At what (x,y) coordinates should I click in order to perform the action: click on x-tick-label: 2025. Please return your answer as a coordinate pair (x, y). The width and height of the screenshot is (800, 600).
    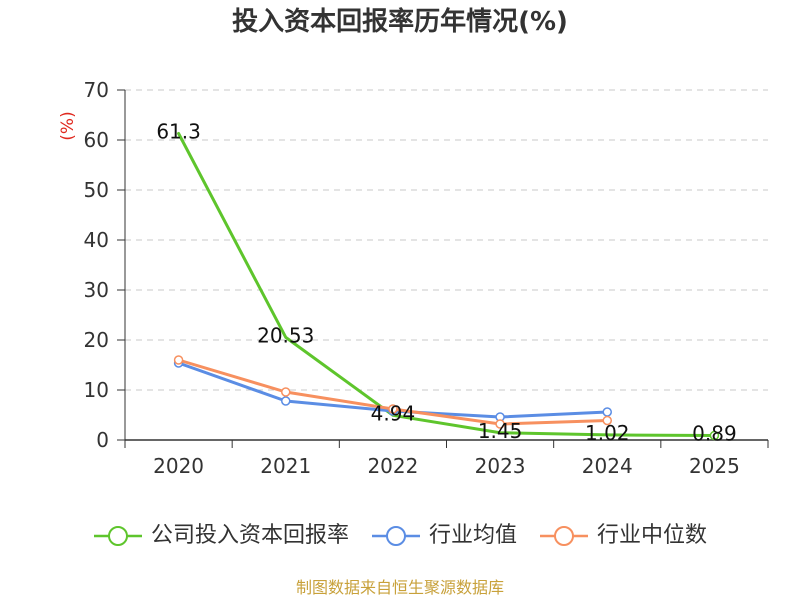
    Looking at the image, I should click on (714, 466).